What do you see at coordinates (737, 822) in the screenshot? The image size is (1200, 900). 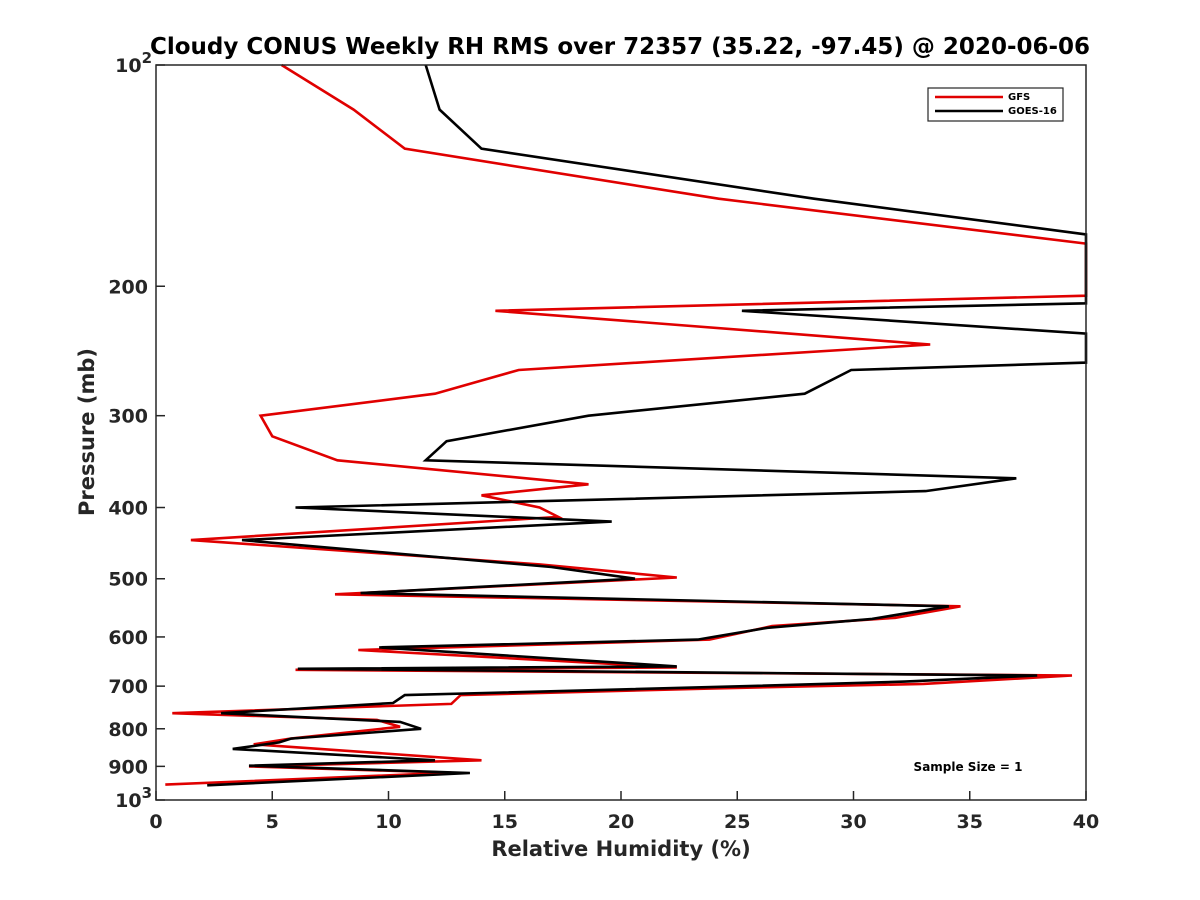 I see `x-tick-label: 25` at bounding box center [737, 822].